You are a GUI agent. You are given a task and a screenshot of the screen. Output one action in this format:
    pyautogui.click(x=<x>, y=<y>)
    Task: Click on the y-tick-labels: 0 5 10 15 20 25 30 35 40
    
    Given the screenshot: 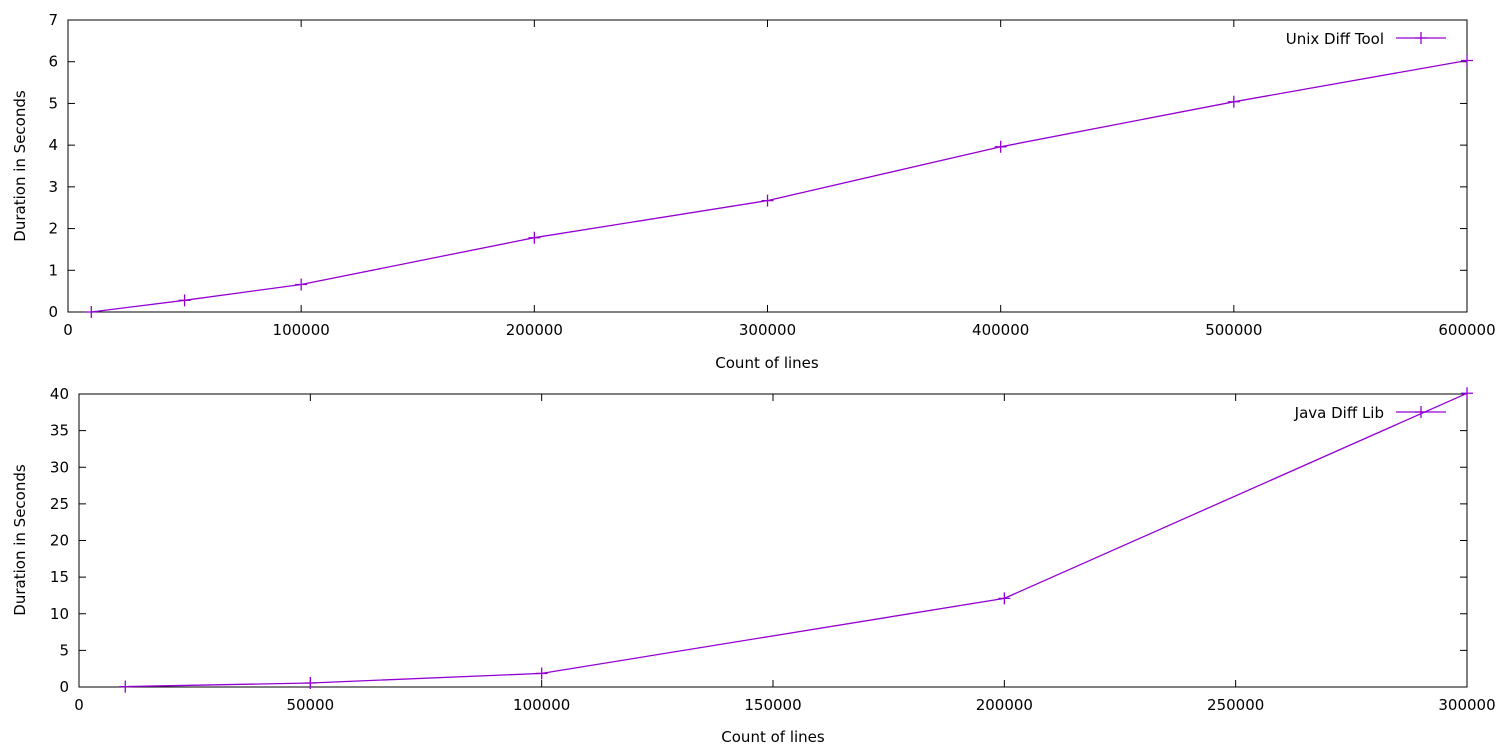 What is the action you would take?
    pyautogui.click(x=59, y=540)
    